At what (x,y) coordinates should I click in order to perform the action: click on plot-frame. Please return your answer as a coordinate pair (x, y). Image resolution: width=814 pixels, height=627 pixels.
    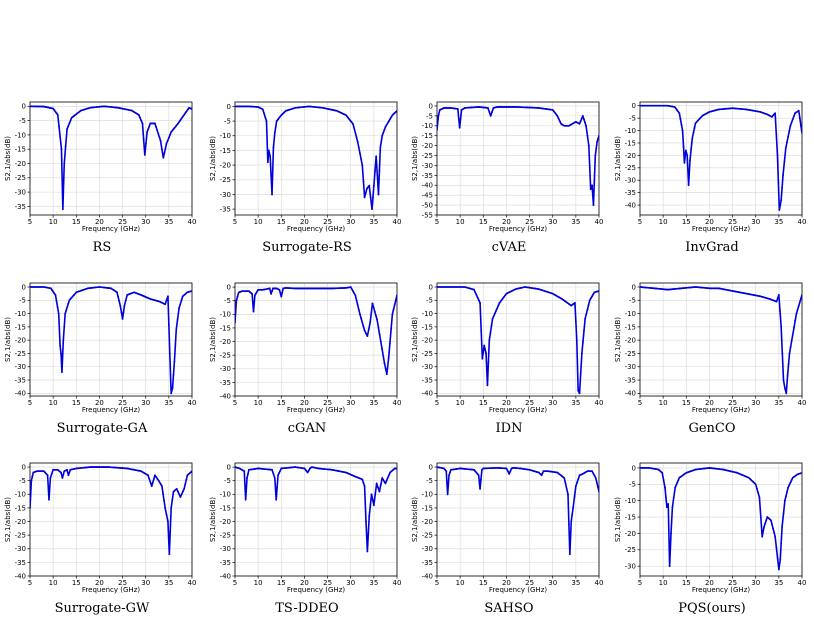
    Looking at the image, I should click on (518, 519).